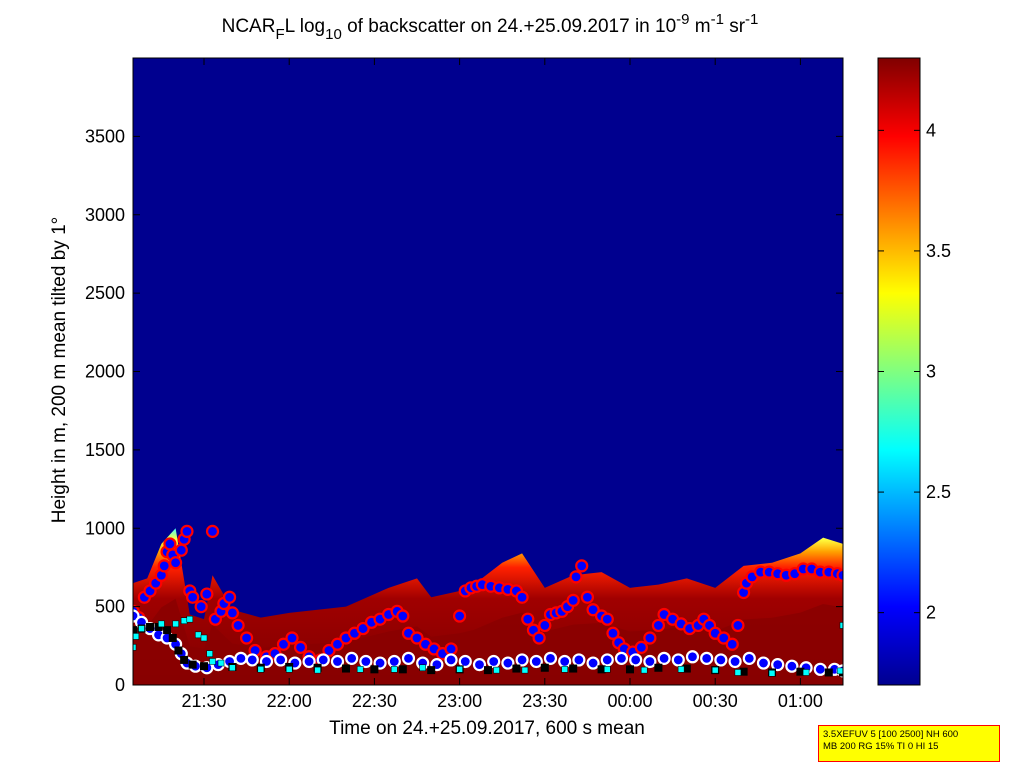 The width and height of the screenshot is (1023, 767). Describe the element at coordinates (203, 701) in the screenshot. I see `x-tick-label: 21:30` at that location.